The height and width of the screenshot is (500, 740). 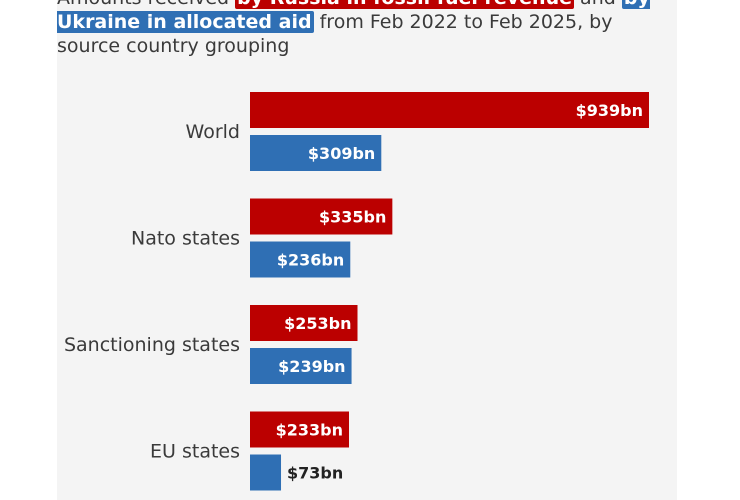 What do you see at coordinates (352, 217) in the screenshot?
I see `value-label: $335bn` at bounding box center [352, 217].